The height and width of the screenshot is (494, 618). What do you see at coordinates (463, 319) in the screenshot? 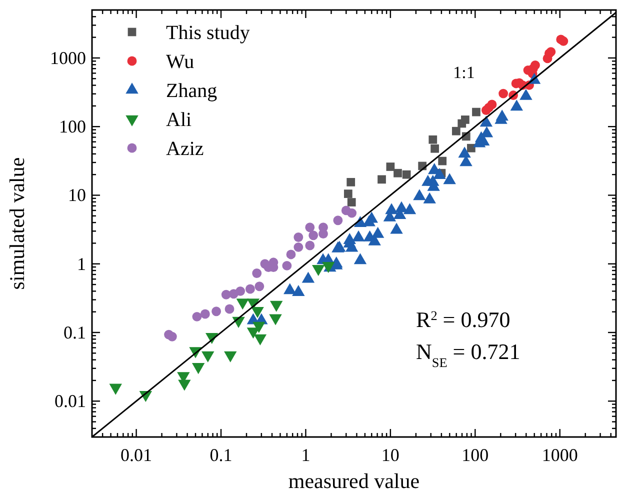
I see `annotation: R$^{2}$ = 0.970` at bounding box center [463, 319].